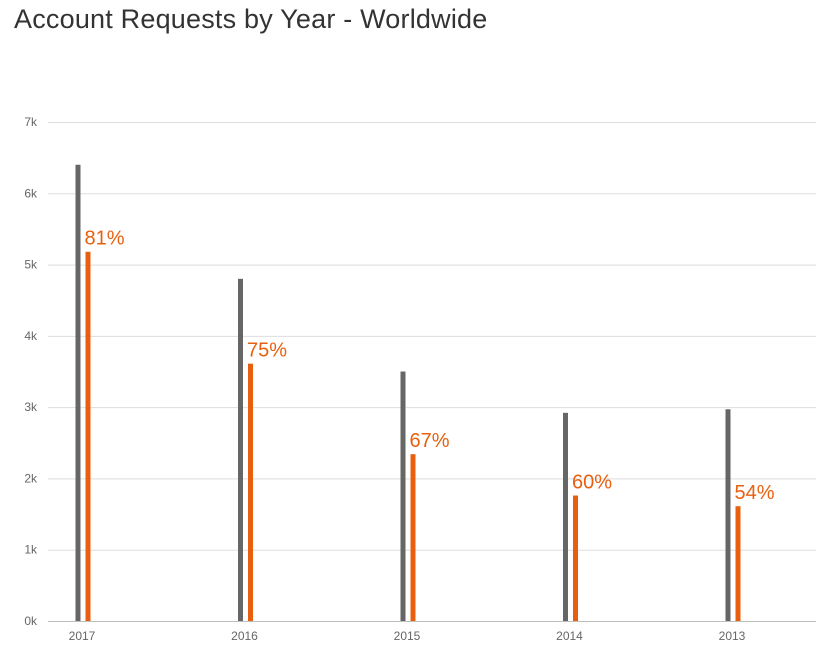 This screenshot has height=650, width=816. I want to click on x-tick-label-2013: 2013, so click(732, 636).